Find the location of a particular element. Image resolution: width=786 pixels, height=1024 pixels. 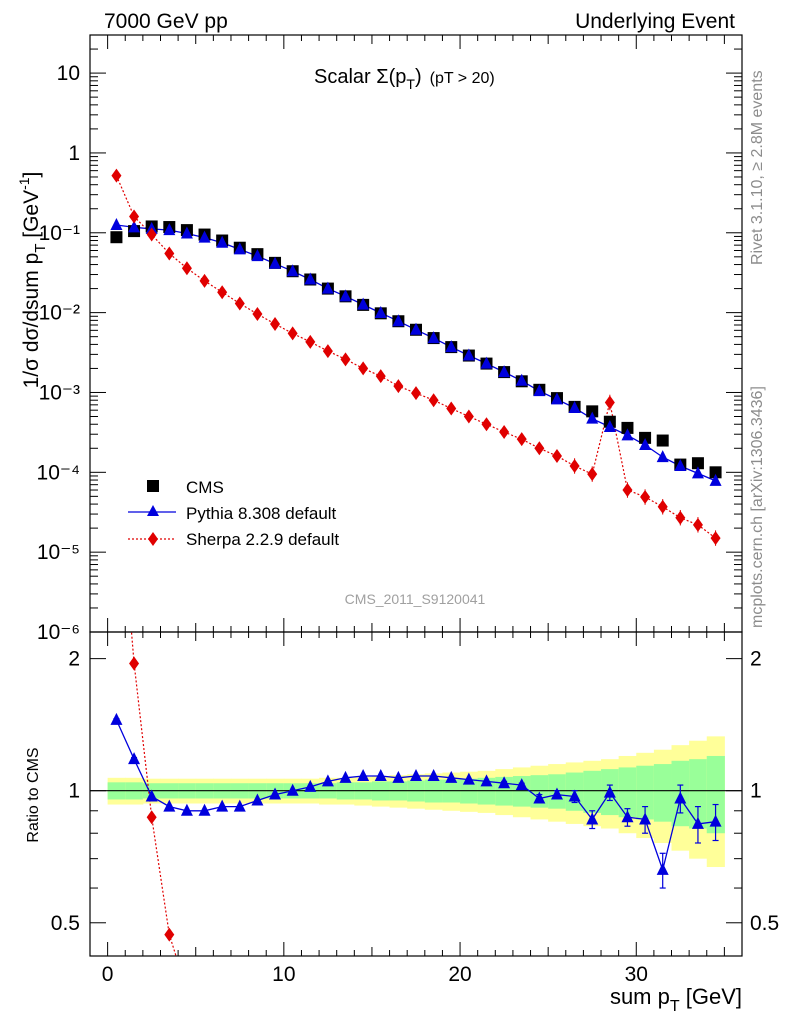

y-tick-label: 10⁻³ is located at coordinates (59, 392).